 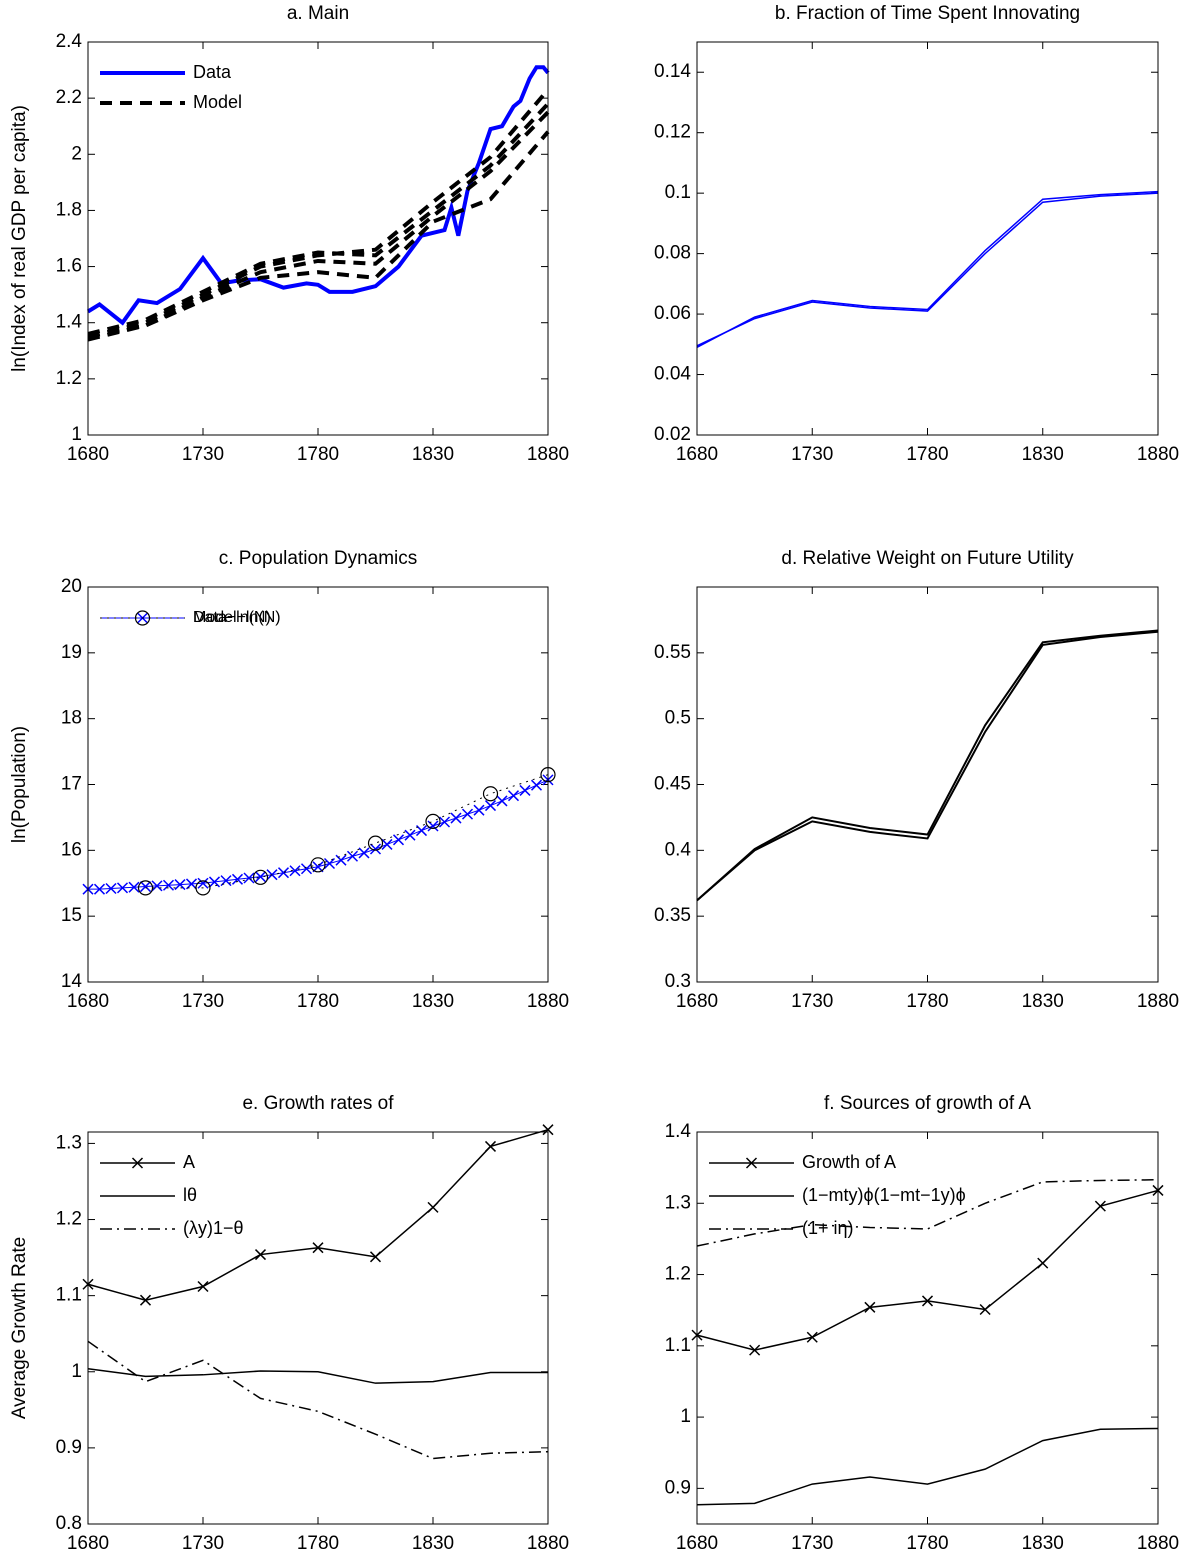 I want to click on y-tick-label: 0.55, so click(x=672, y=652).